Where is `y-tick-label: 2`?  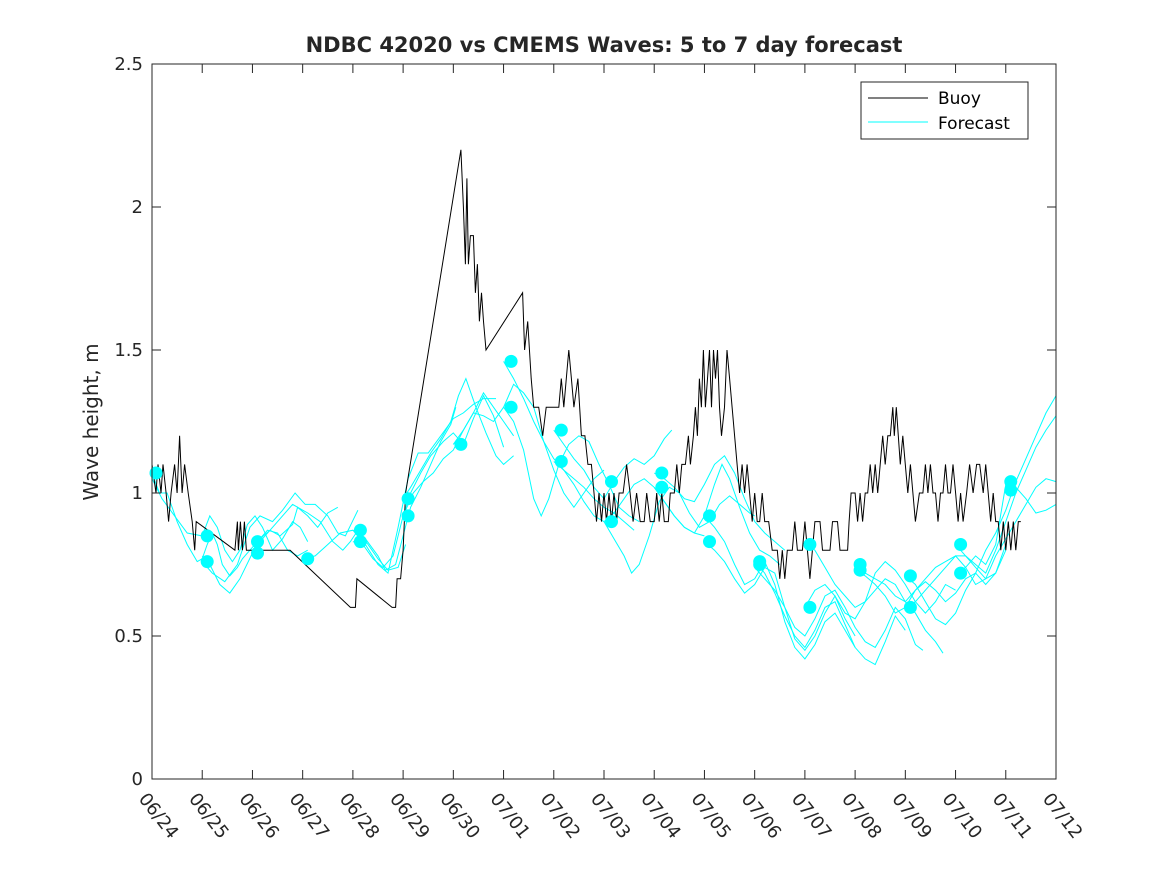 y-tick-label: 2 is located at coordinates (137, 207).